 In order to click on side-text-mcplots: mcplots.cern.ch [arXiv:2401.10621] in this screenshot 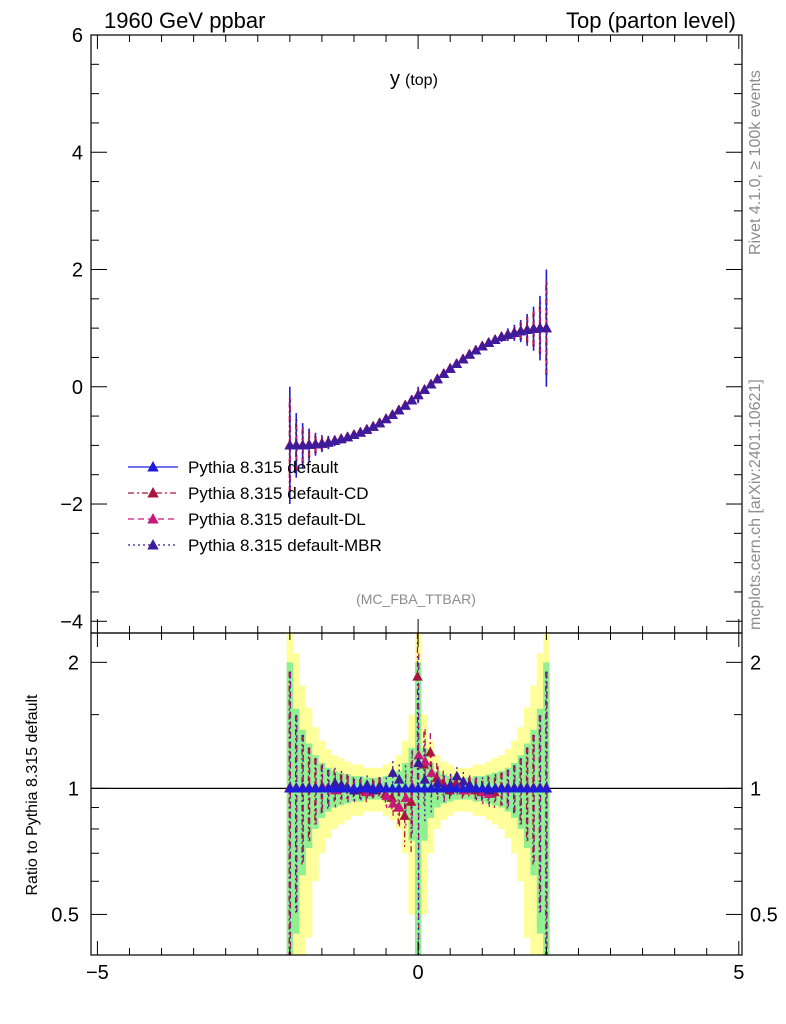, I will do `click(755, 504)`.